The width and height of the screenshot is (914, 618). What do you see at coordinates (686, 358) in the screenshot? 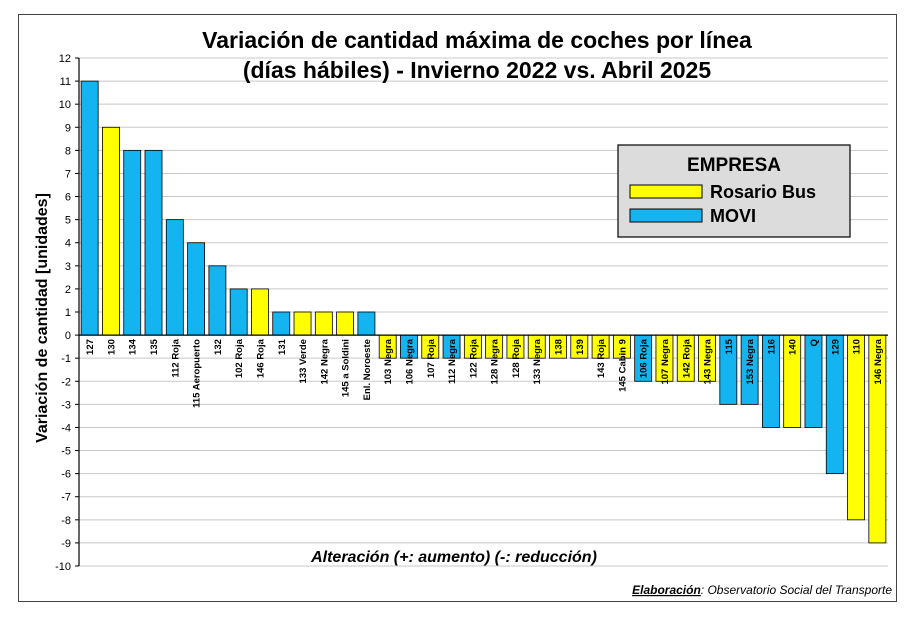
I see `x-tick-label-142-roja: 142 Roja` at bounding box center [686, 358].